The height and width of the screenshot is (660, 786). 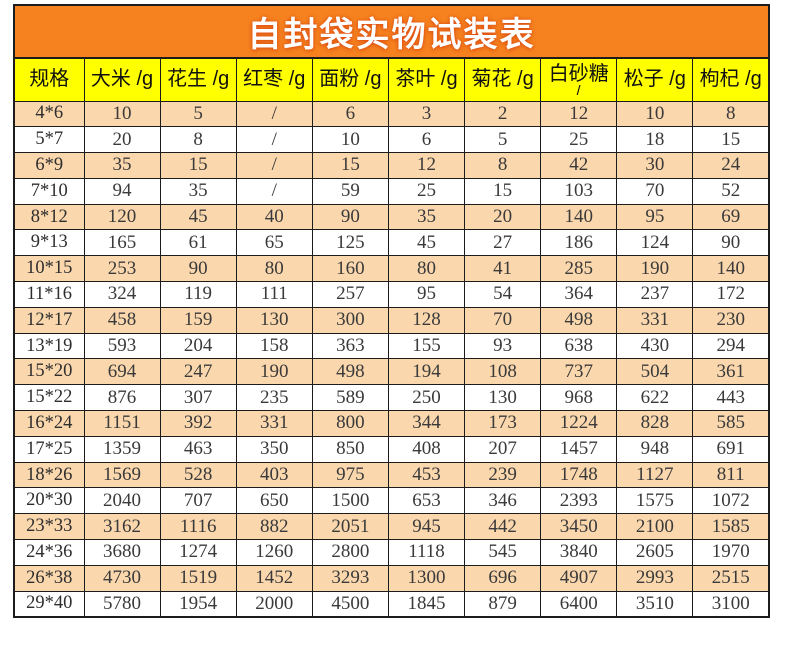 What do you see at coordinates (391, 243) in the screenshot?
I see `table-row: 9*13 165 61 65 125 45 27 186 124 90` at bounding box center [391, 243].